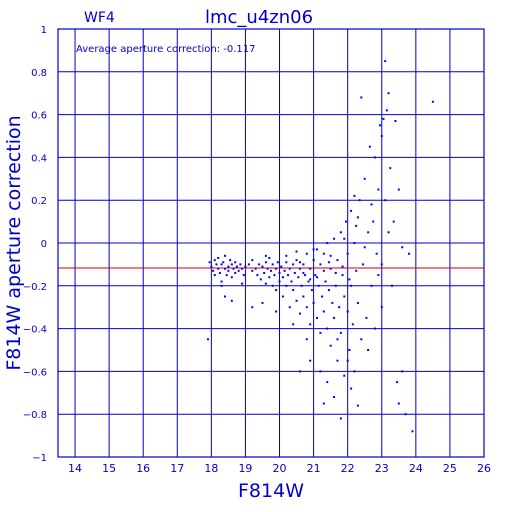 The image size is (512, 512). I want to click on x-tick-label: 14, so click(75, 468).